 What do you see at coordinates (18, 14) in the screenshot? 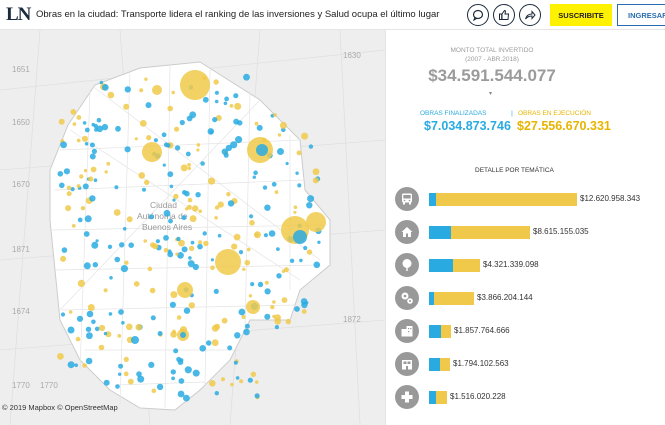
I see `ln-logo: LN` at bounding box center [18, 14].